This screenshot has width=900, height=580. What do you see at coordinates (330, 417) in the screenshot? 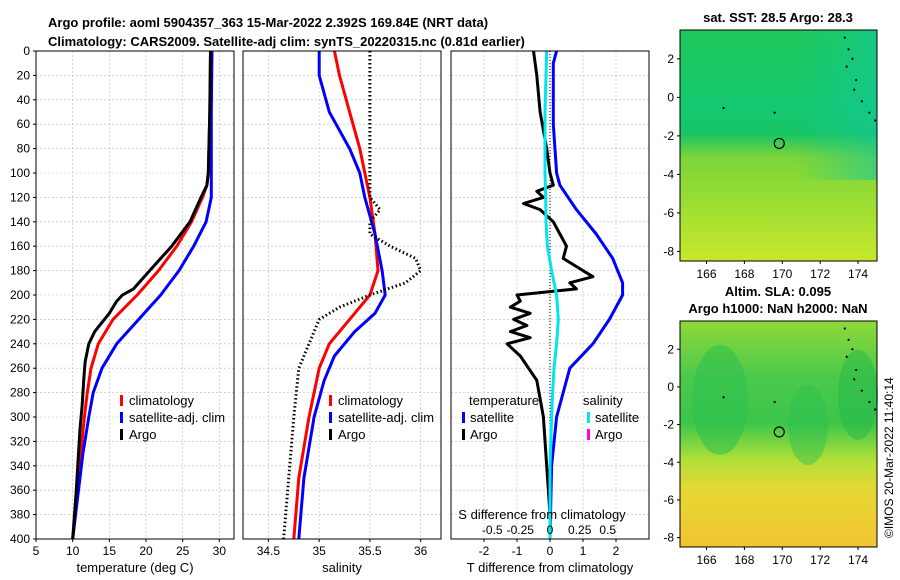
I see `legend-swatch-satellite` at bounding box center [330, 417].